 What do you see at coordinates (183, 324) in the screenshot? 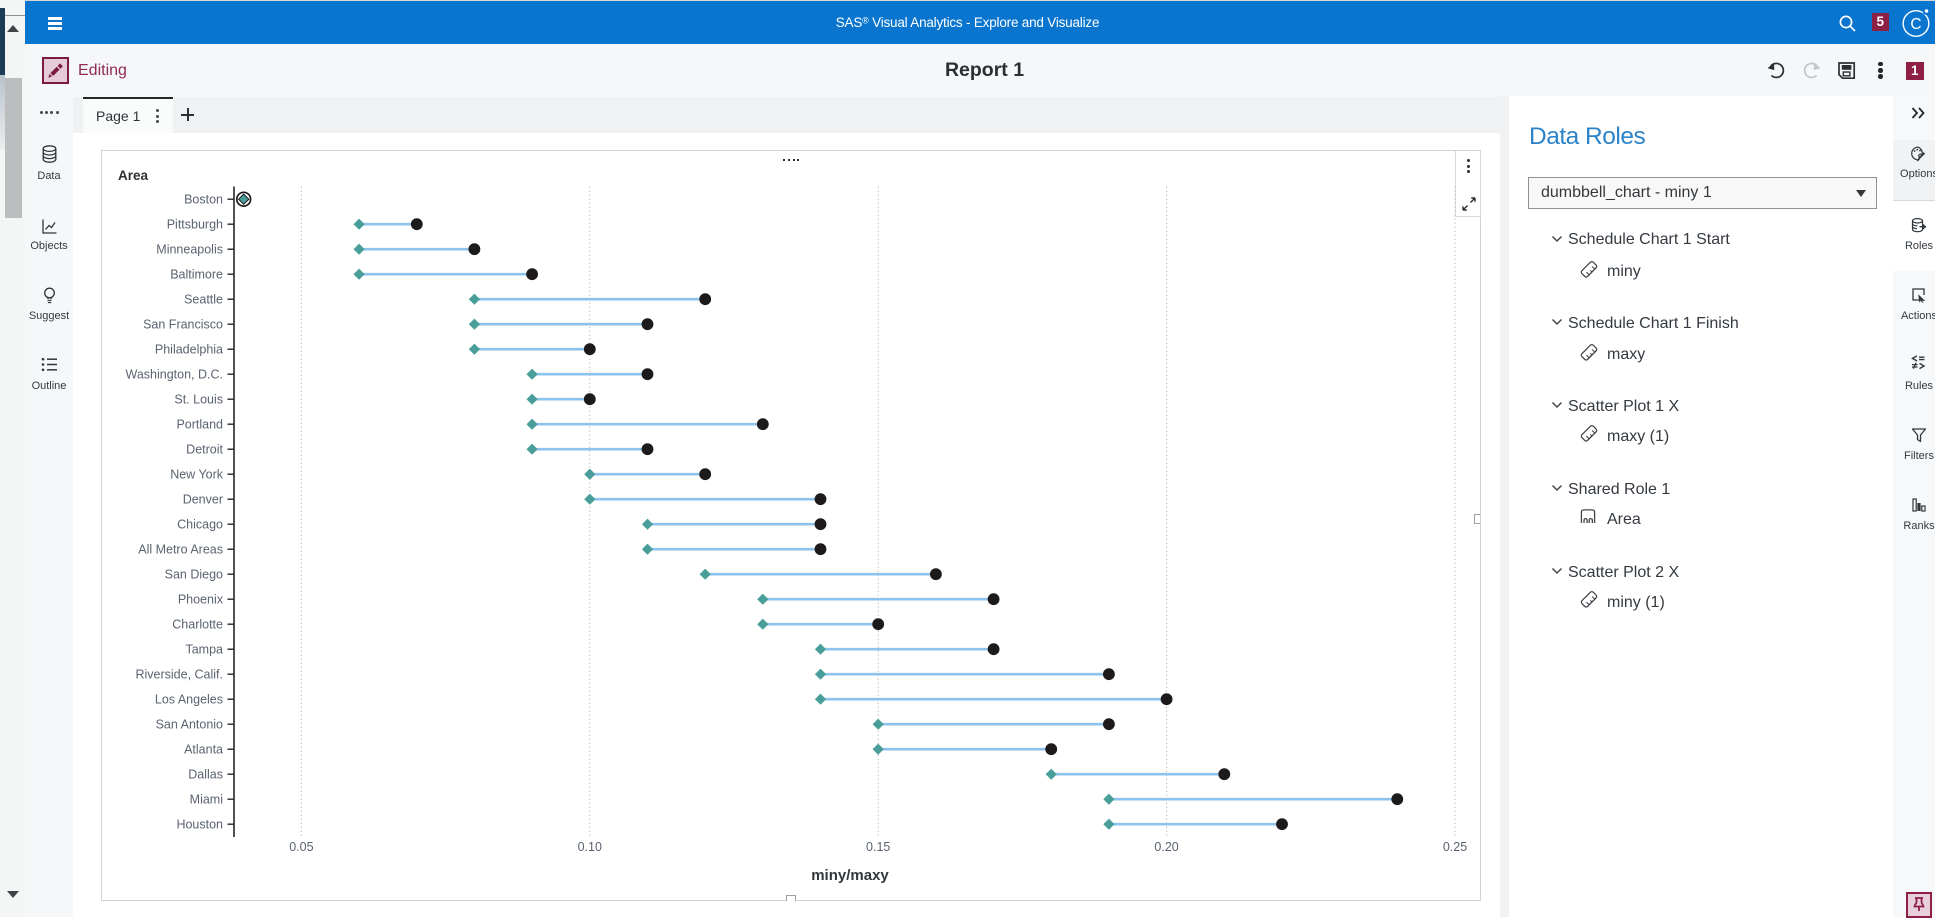
I see `svg-text: San Francisco` at bounding box center [183, 324].